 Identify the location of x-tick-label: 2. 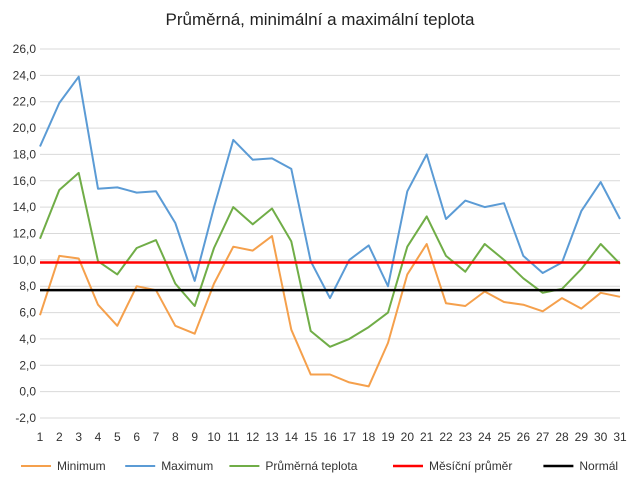
(59, 437).